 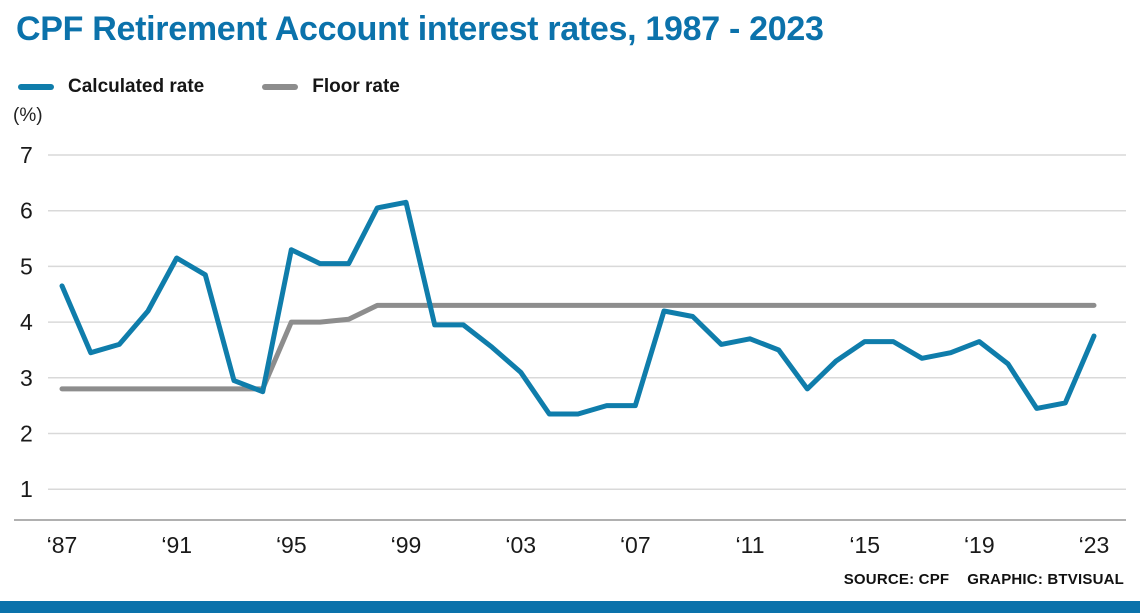 I want to click on y-axis-unit-label: (%), so click(x=28, y=115).